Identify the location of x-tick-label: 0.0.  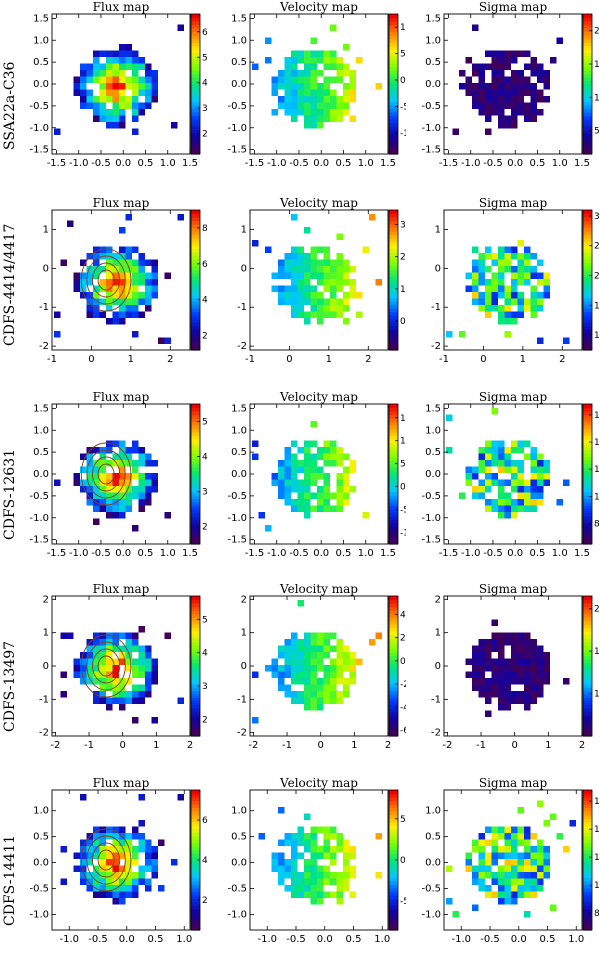
(123, 163).